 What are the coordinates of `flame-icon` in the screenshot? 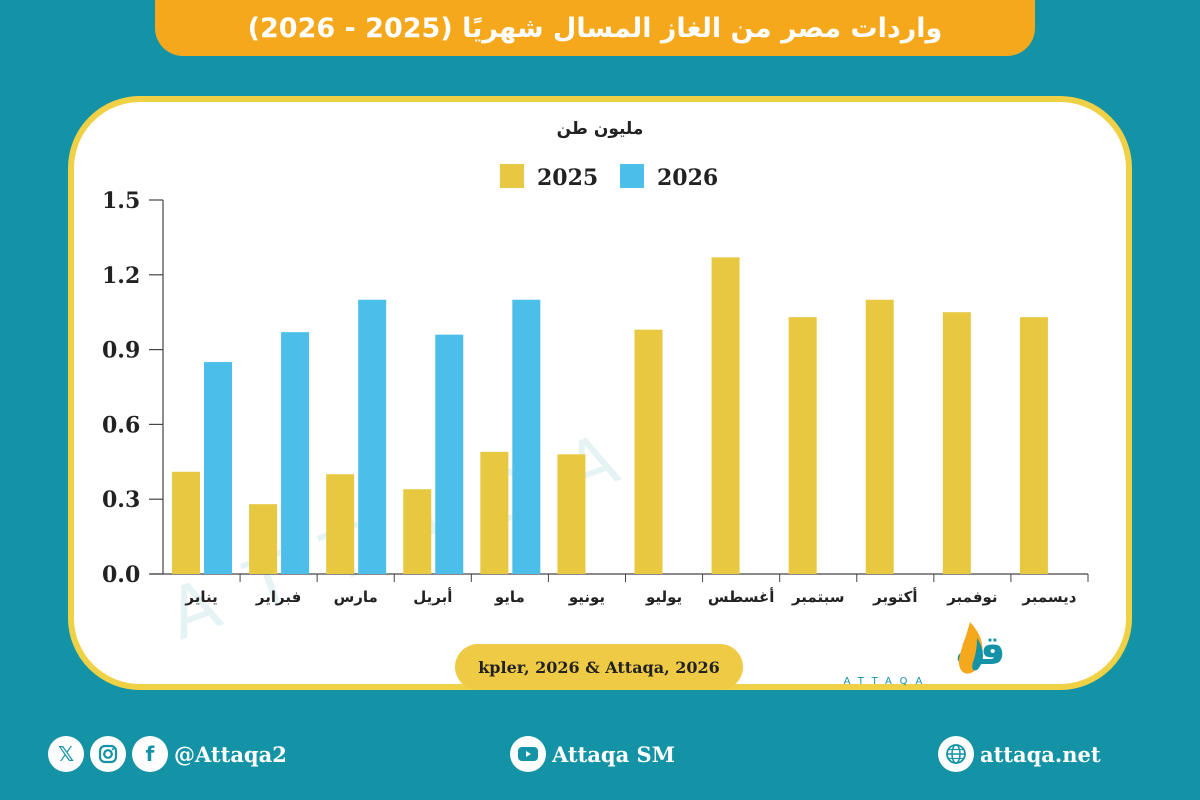 It's located at (970, 648).